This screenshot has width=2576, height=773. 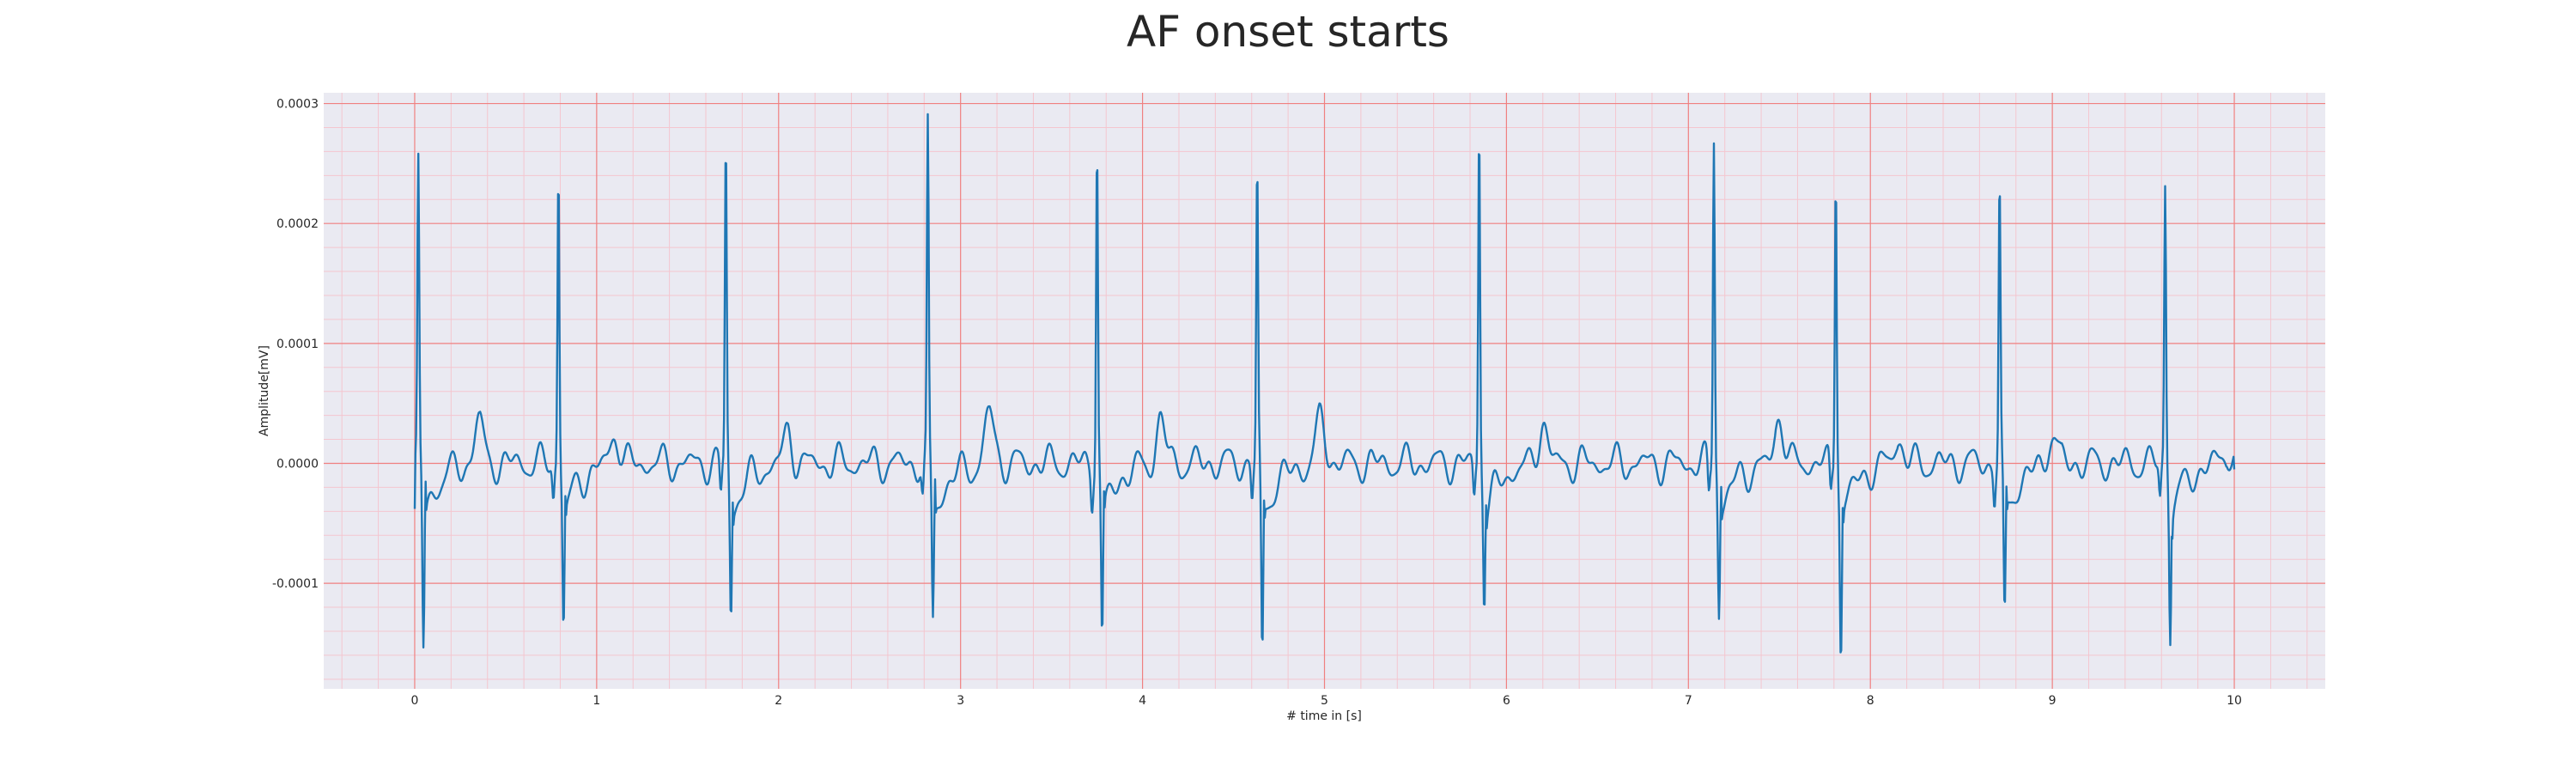 I want to click on x-tick-label: 4, so click(x=1142, y=701).